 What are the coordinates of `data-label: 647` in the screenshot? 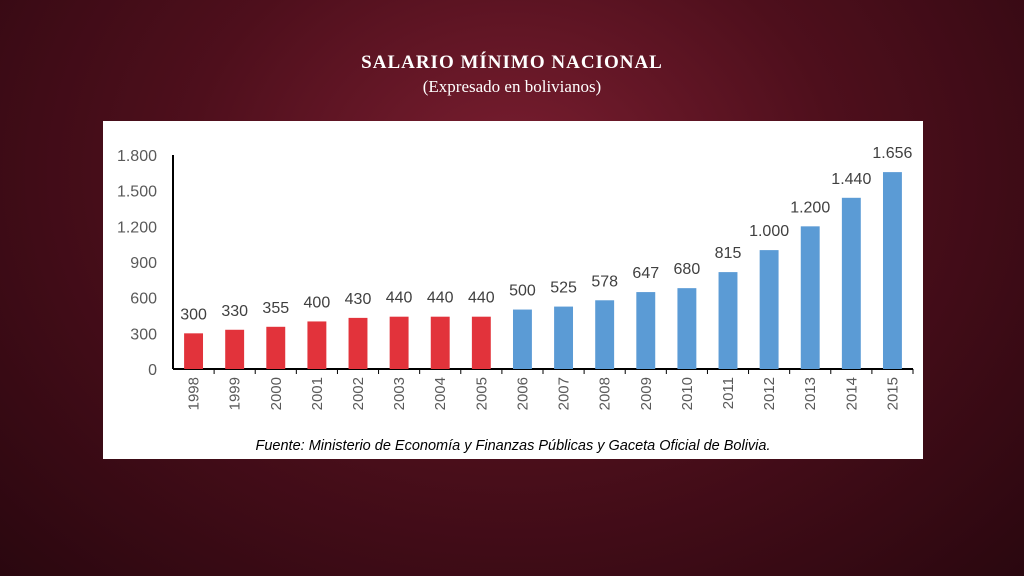 It's located at (645, 273).